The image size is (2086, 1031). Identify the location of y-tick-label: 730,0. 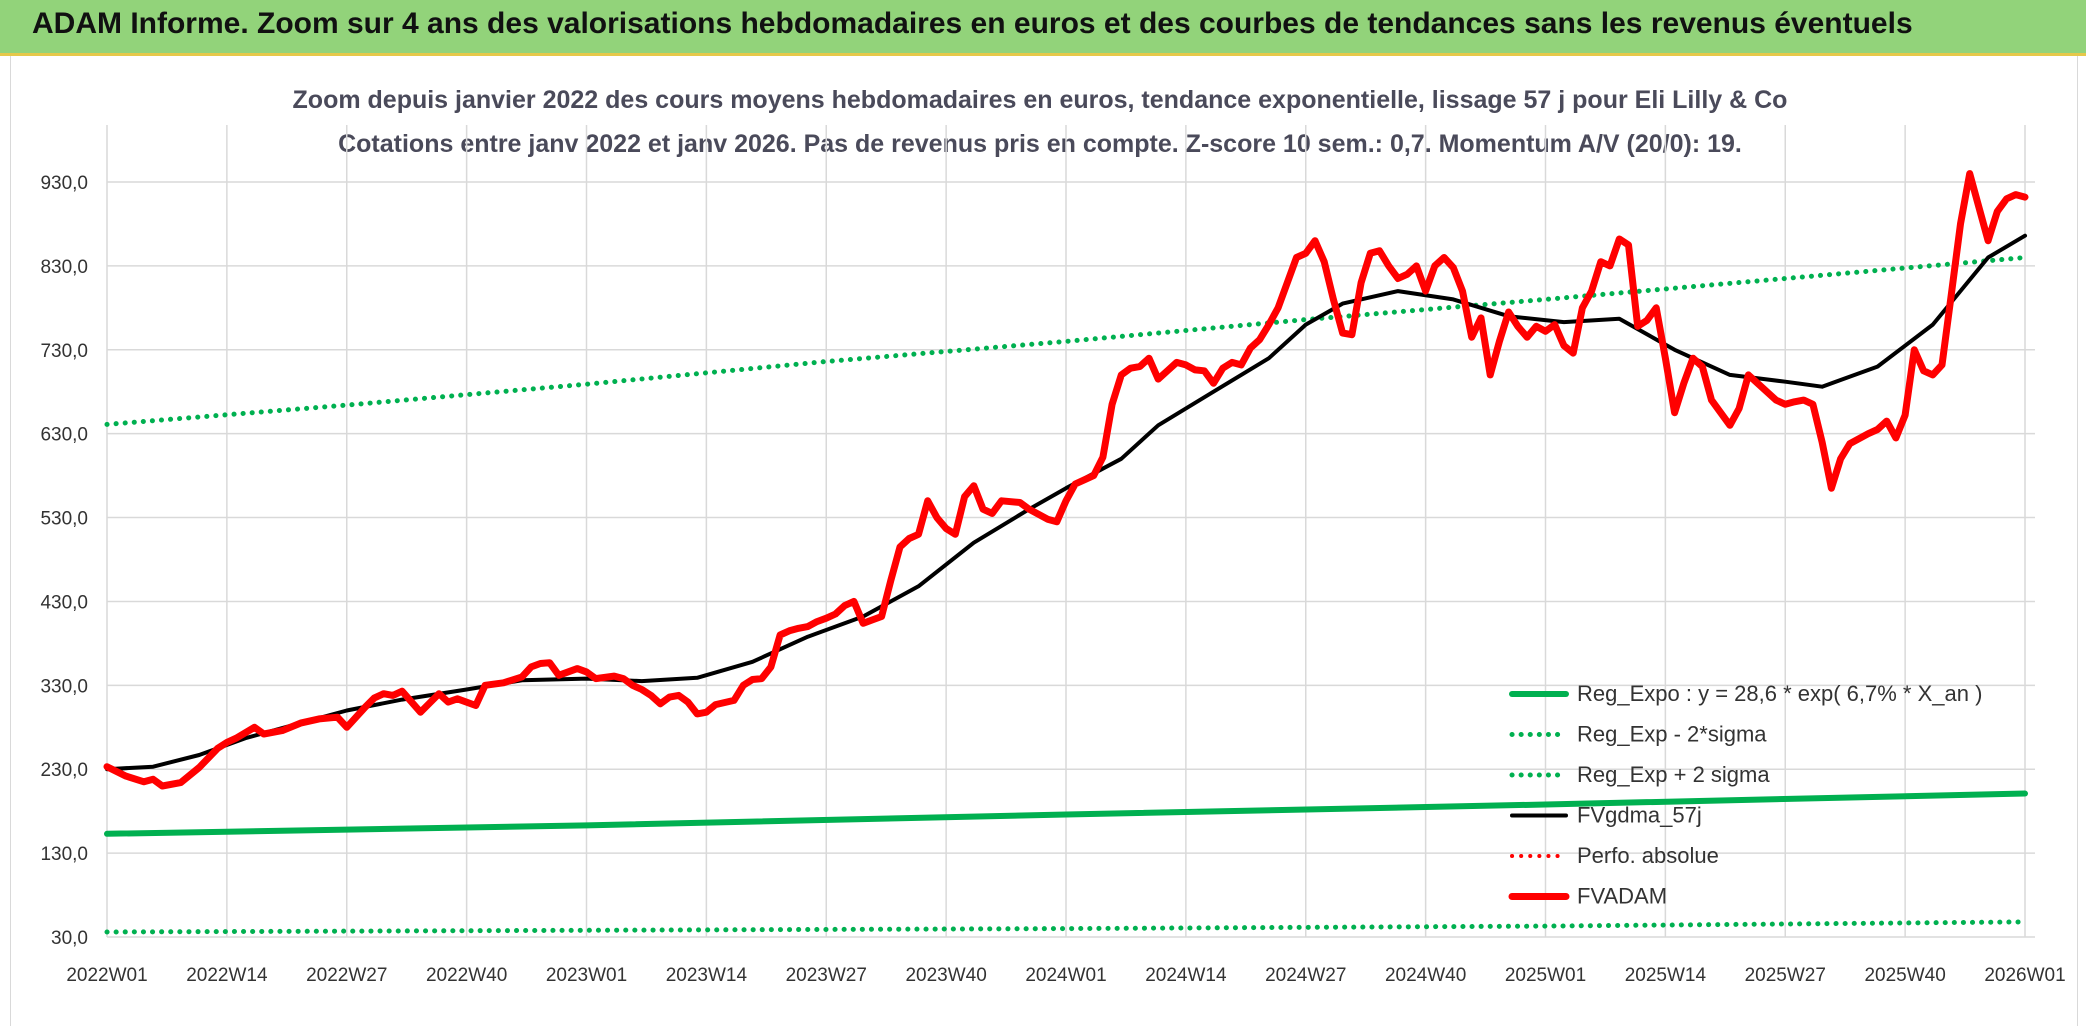
(64, 351).